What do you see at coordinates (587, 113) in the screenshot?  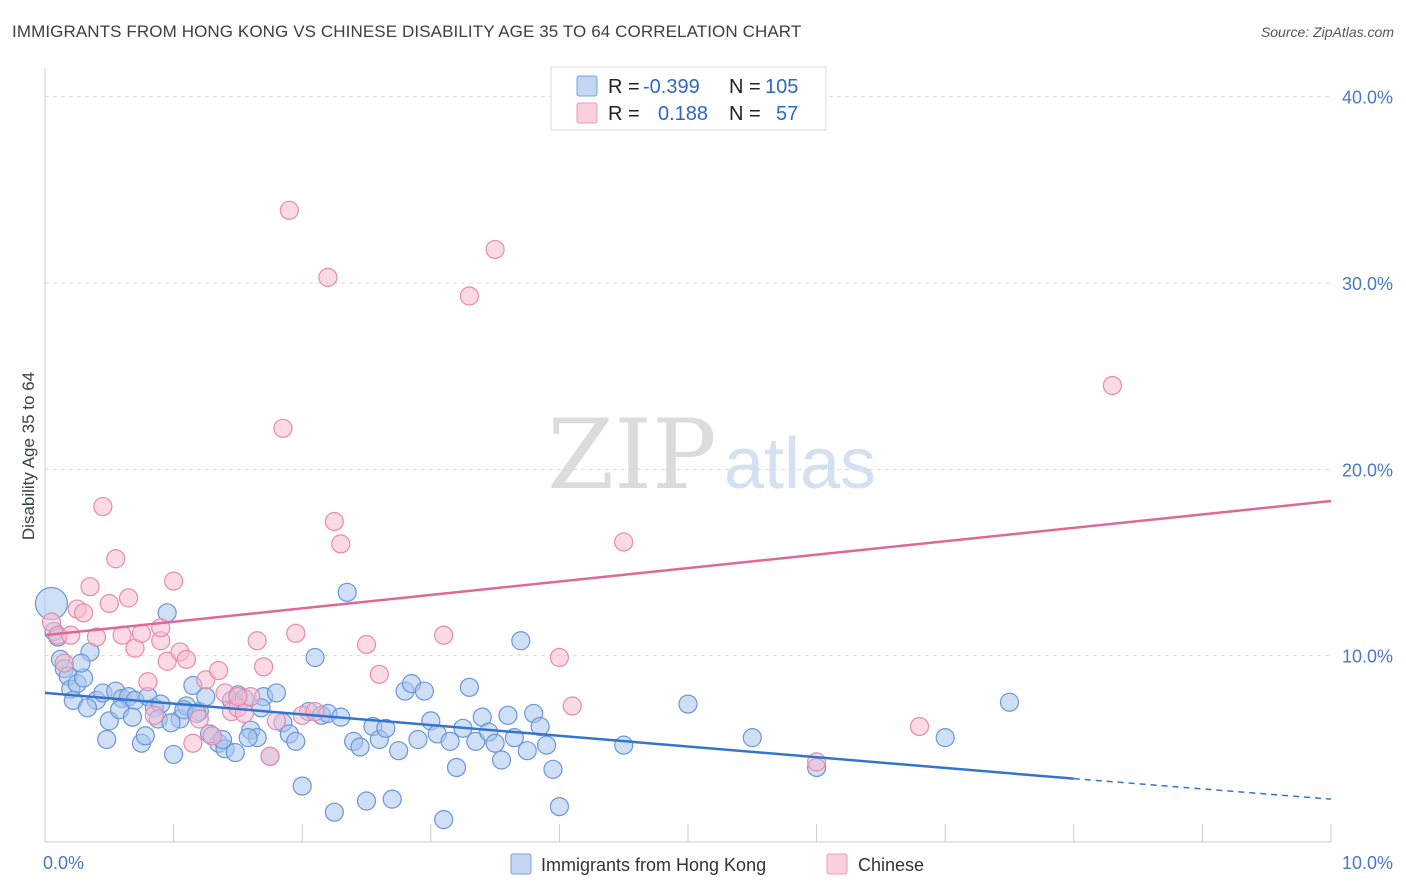 I see `stats-swatch-chinese` at bounding box center [587, 113].